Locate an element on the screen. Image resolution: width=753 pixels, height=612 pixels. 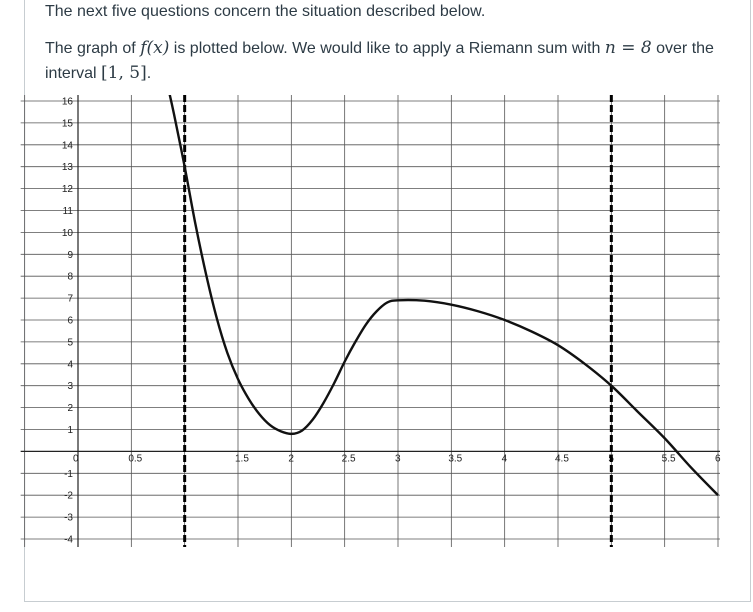
y-tick-label: 6 is located at coordinates (70, 321).